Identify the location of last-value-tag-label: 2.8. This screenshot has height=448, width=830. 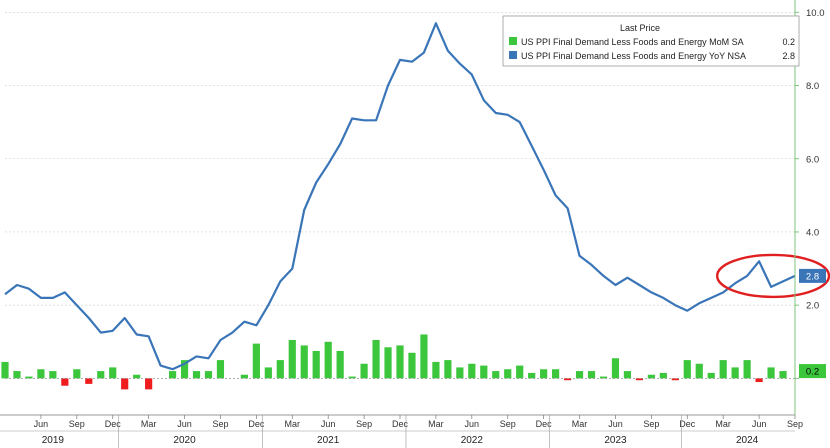
(812, 276).